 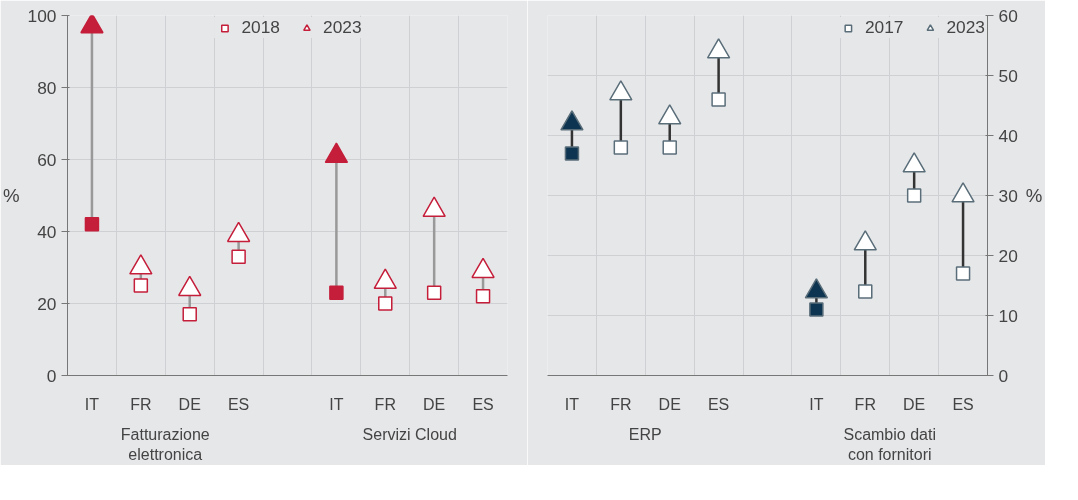 I want to click on y2-tick-label: 60, so click(x=1008, y=15).